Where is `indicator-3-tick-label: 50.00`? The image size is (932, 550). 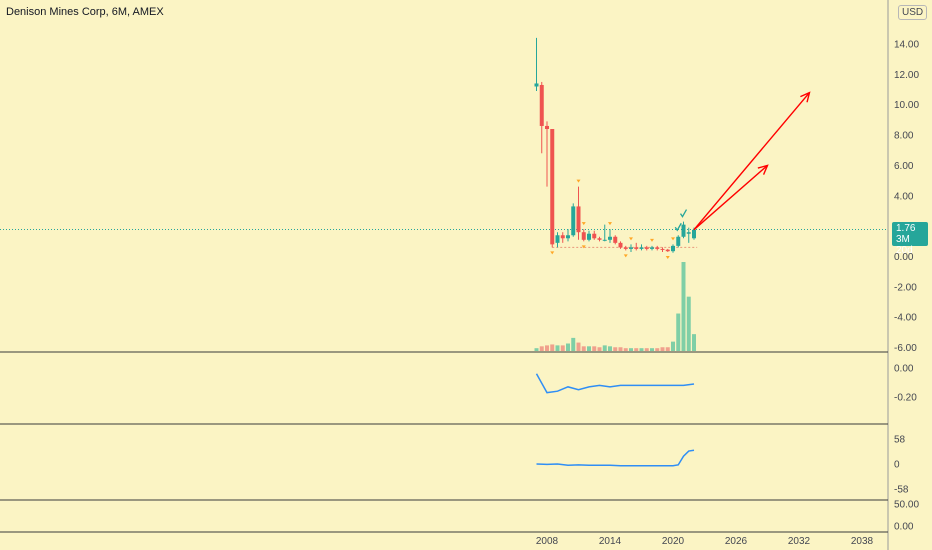
indicator-3-tick-label: 50.00 is located at coordinates (906, 505).